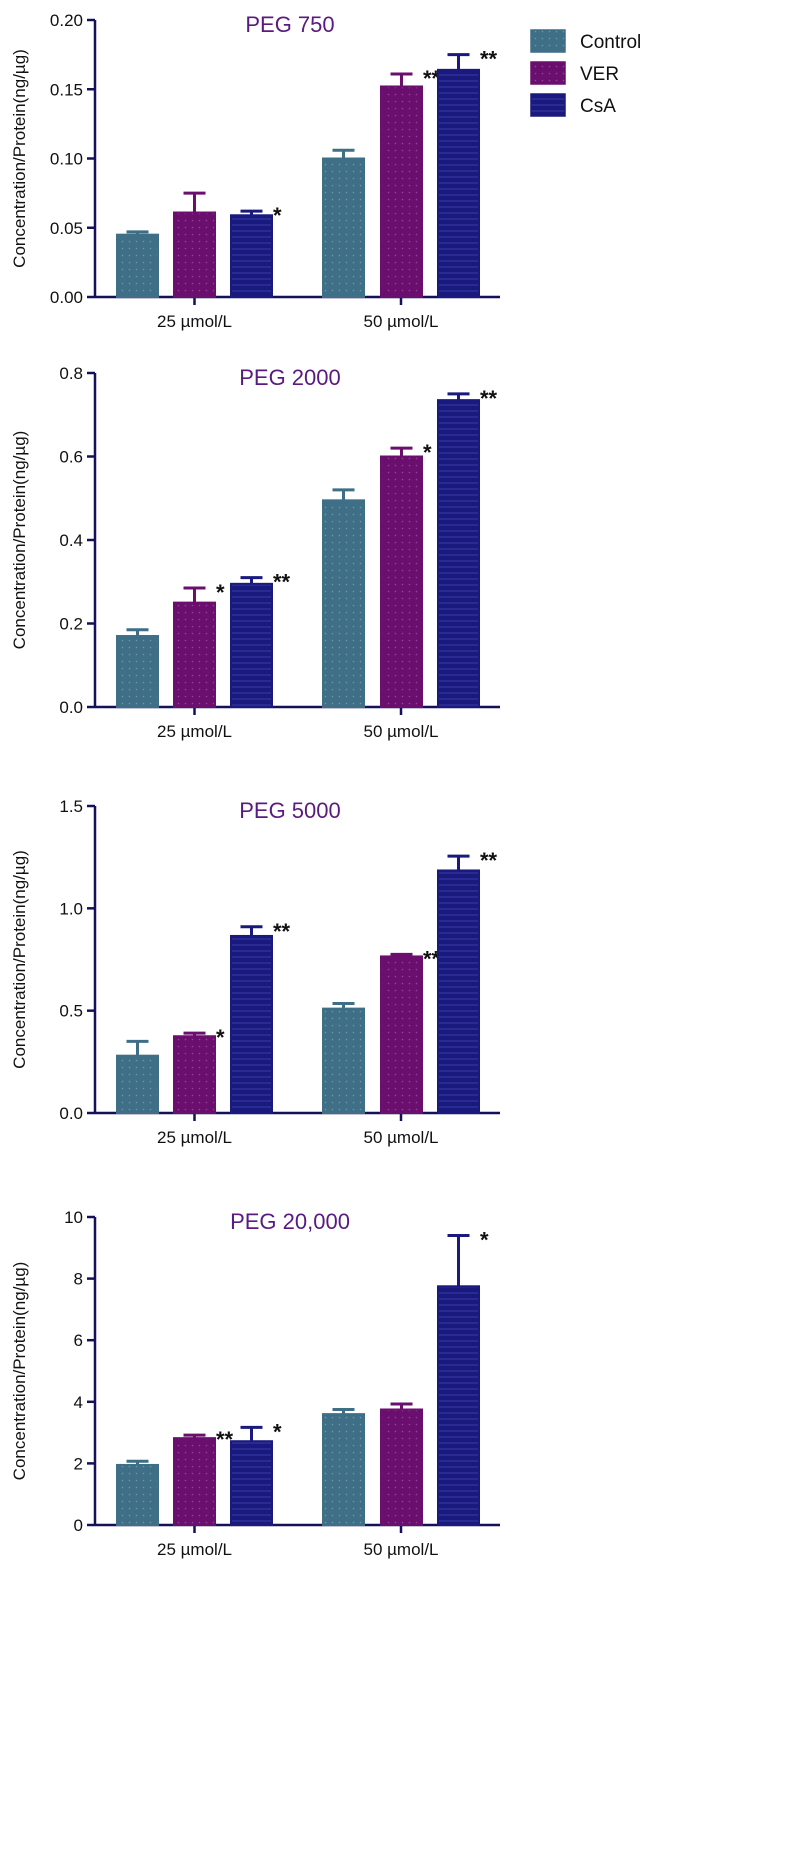 This screenshot has width=787, height=1868. What do you see at coordinates (71, 457) in the screenshot?
I see `y-tick-label: 0.6` at bounding box center [71, 457].